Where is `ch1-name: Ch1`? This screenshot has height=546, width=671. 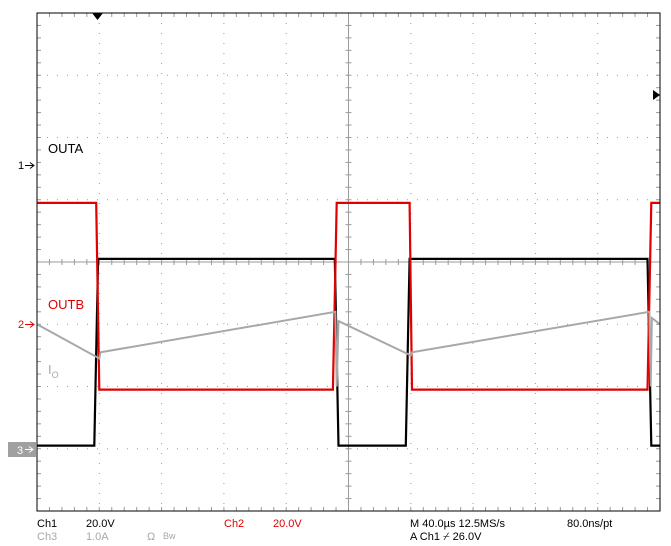 ch1-name: Ch1 is located at coordinates (47, 524).